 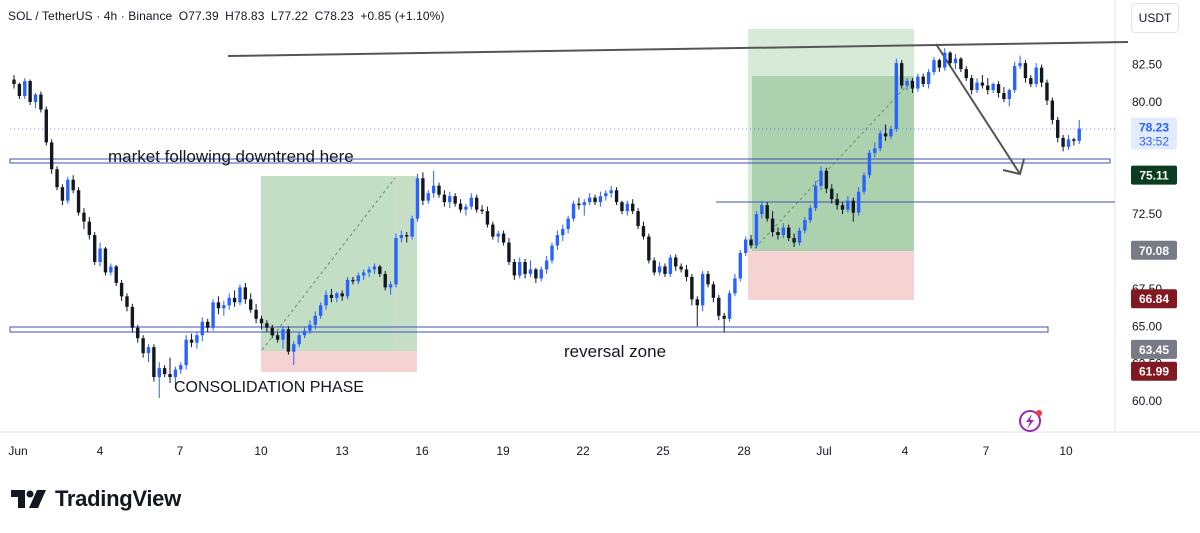 What do you see at coordinates (678, 49) in the screenshot?
I see `upper-trend-line` at bounding box center [678, 49].